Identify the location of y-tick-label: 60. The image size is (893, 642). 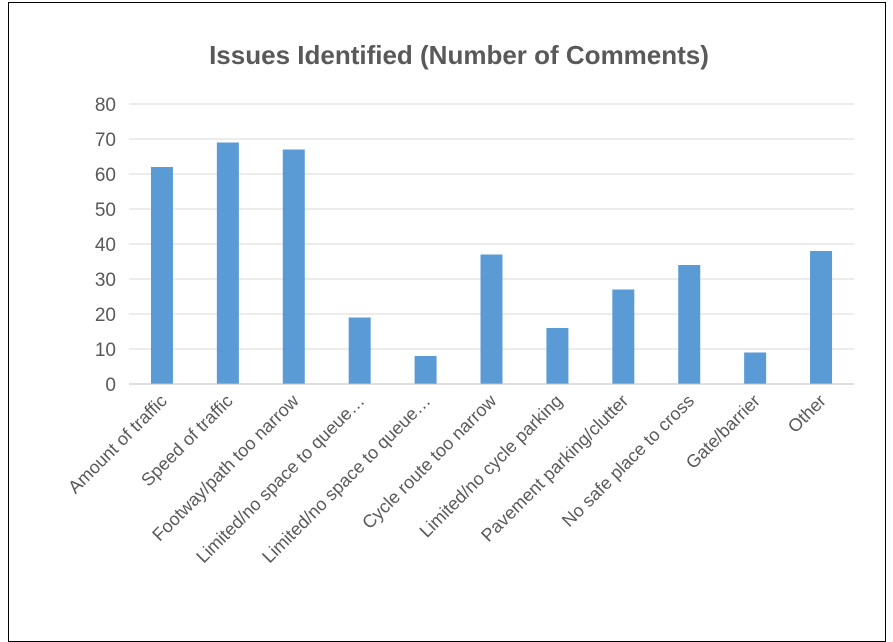
(105, 175).